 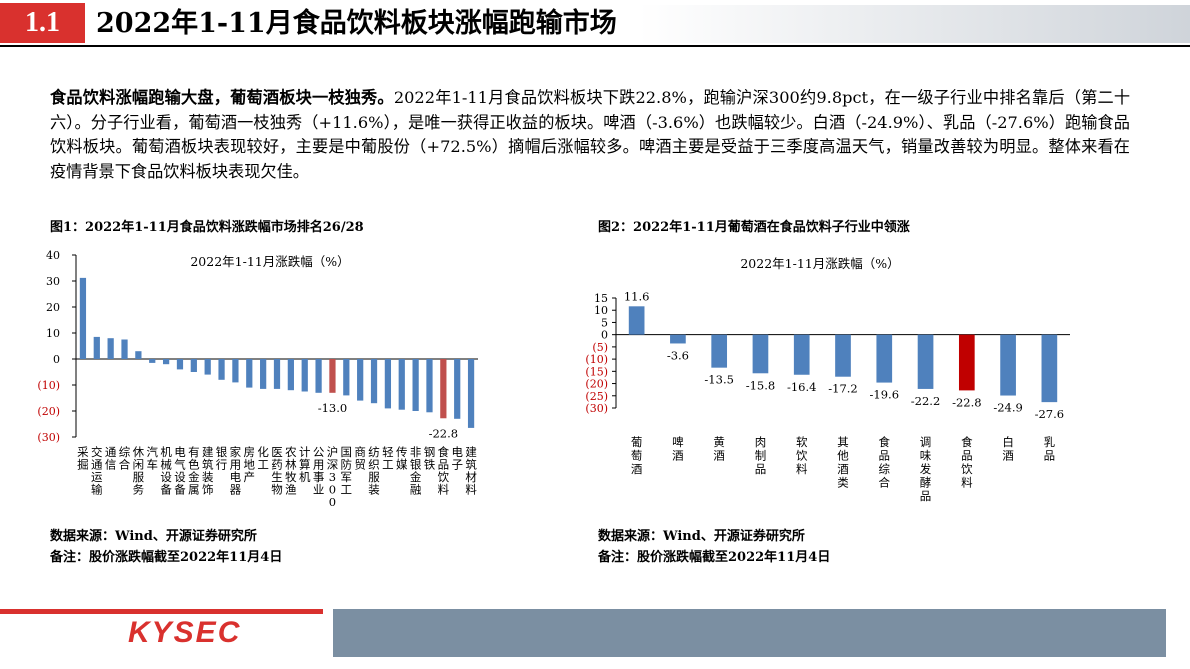 I want to click on chart1-x-tick-label: 气, so click(x=180, y=465).